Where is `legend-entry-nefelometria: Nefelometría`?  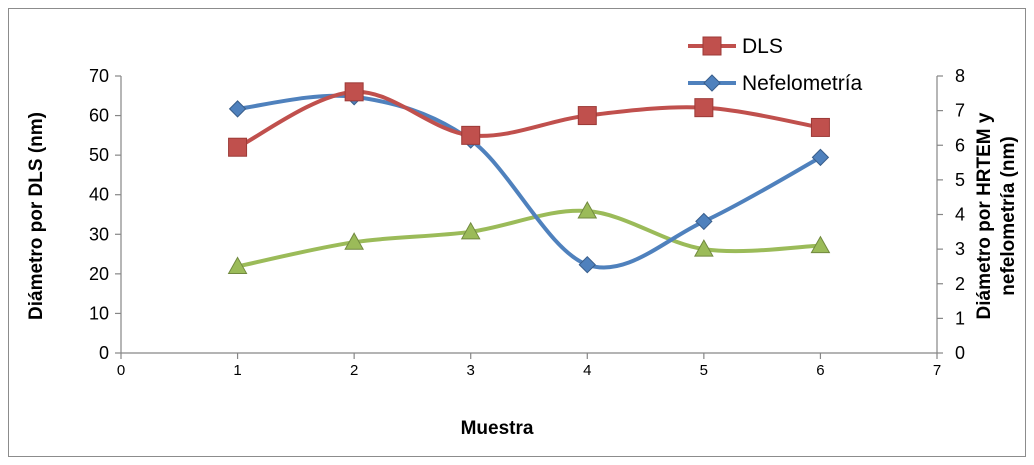 legend-entry-nefelometria: Nefelometría is located at coordinates (775, 83).